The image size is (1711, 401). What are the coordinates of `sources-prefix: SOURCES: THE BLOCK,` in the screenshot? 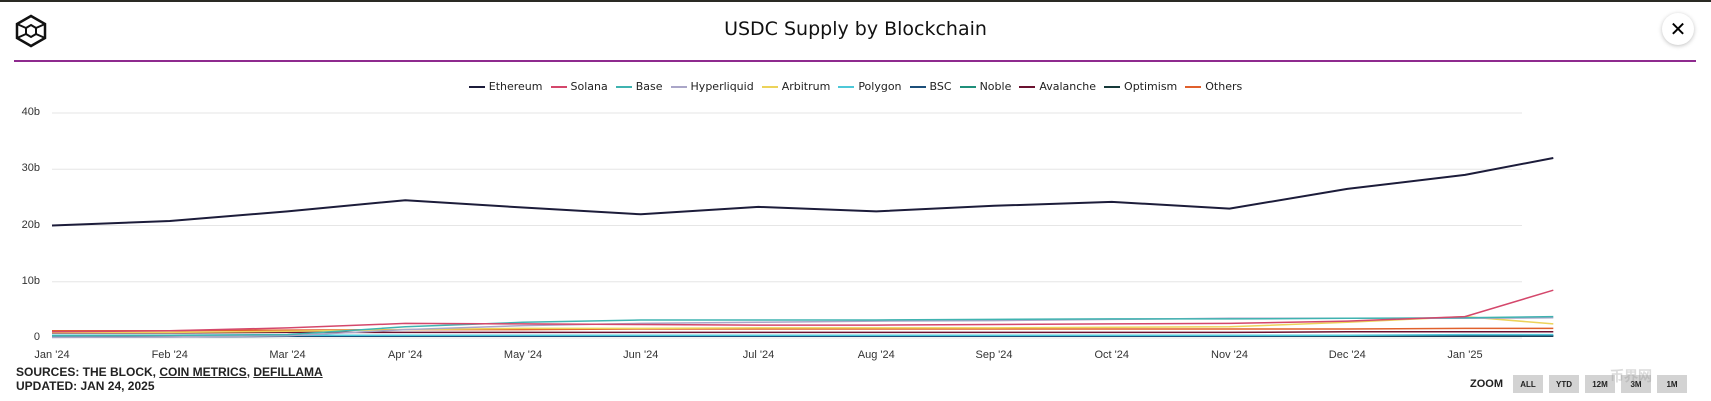 It's located at (88, 372).